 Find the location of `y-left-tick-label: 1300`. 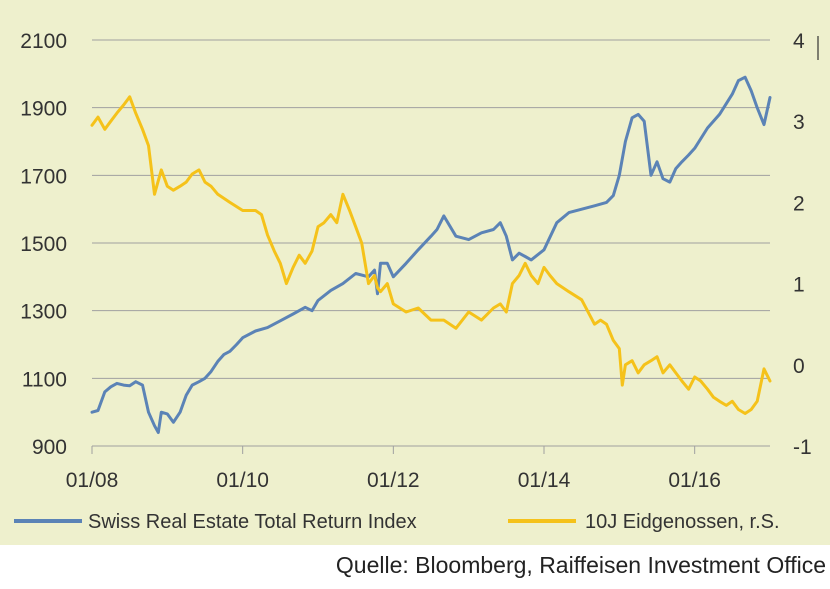

y-left-tick-label: 1300 is located at coordinates (43, 312).